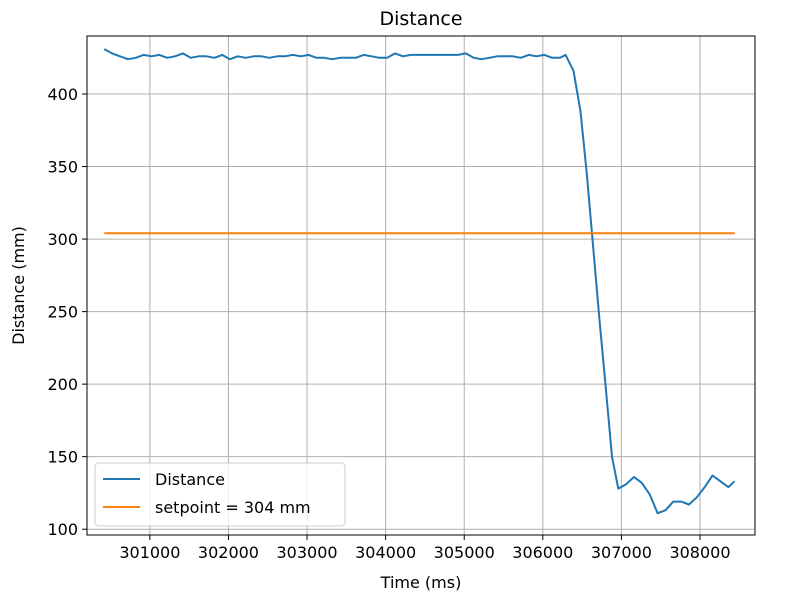 This screenshot has height=612, width=798. Describe the element at coordinates (307, 552) in the screenshot. I see `x-tick-label: 303000` at that location.